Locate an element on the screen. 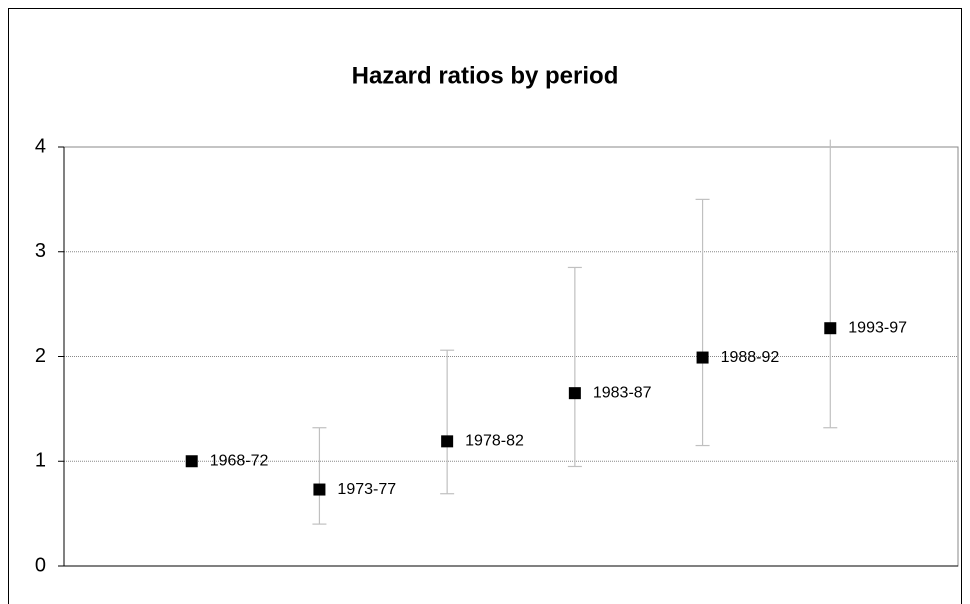  y-tick-label: 3 is located at coordinates (40, 251).